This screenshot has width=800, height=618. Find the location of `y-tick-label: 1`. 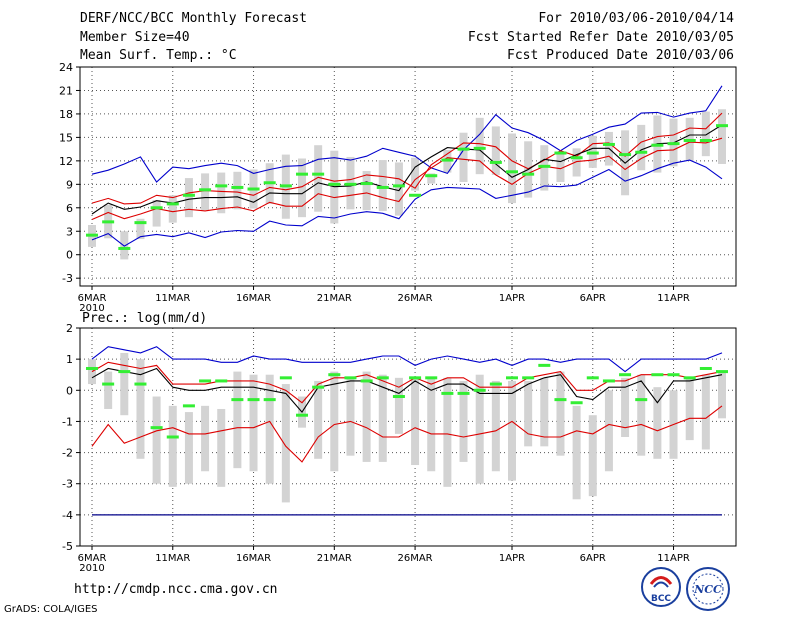

y-tick-label: 1 is located at coordinates (69, 359).